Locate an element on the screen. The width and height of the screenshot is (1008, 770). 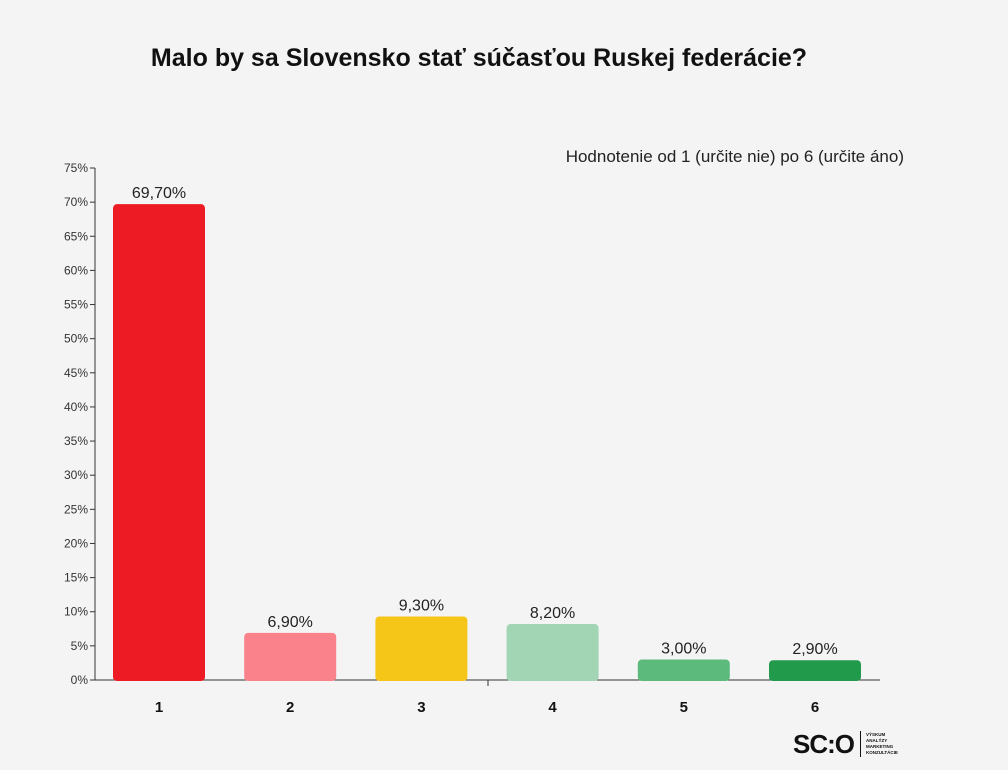
logo-tagline: VÝSKUM ANALÝZY MARKETING KONZULTÁCIE is located at coordinates (882, 744).